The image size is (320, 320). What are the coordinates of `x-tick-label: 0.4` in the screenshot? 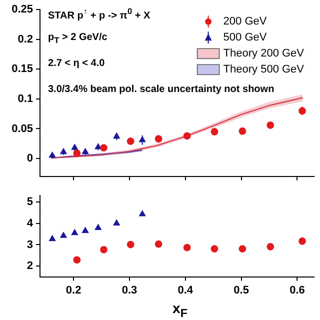 It's located at (186, 290).